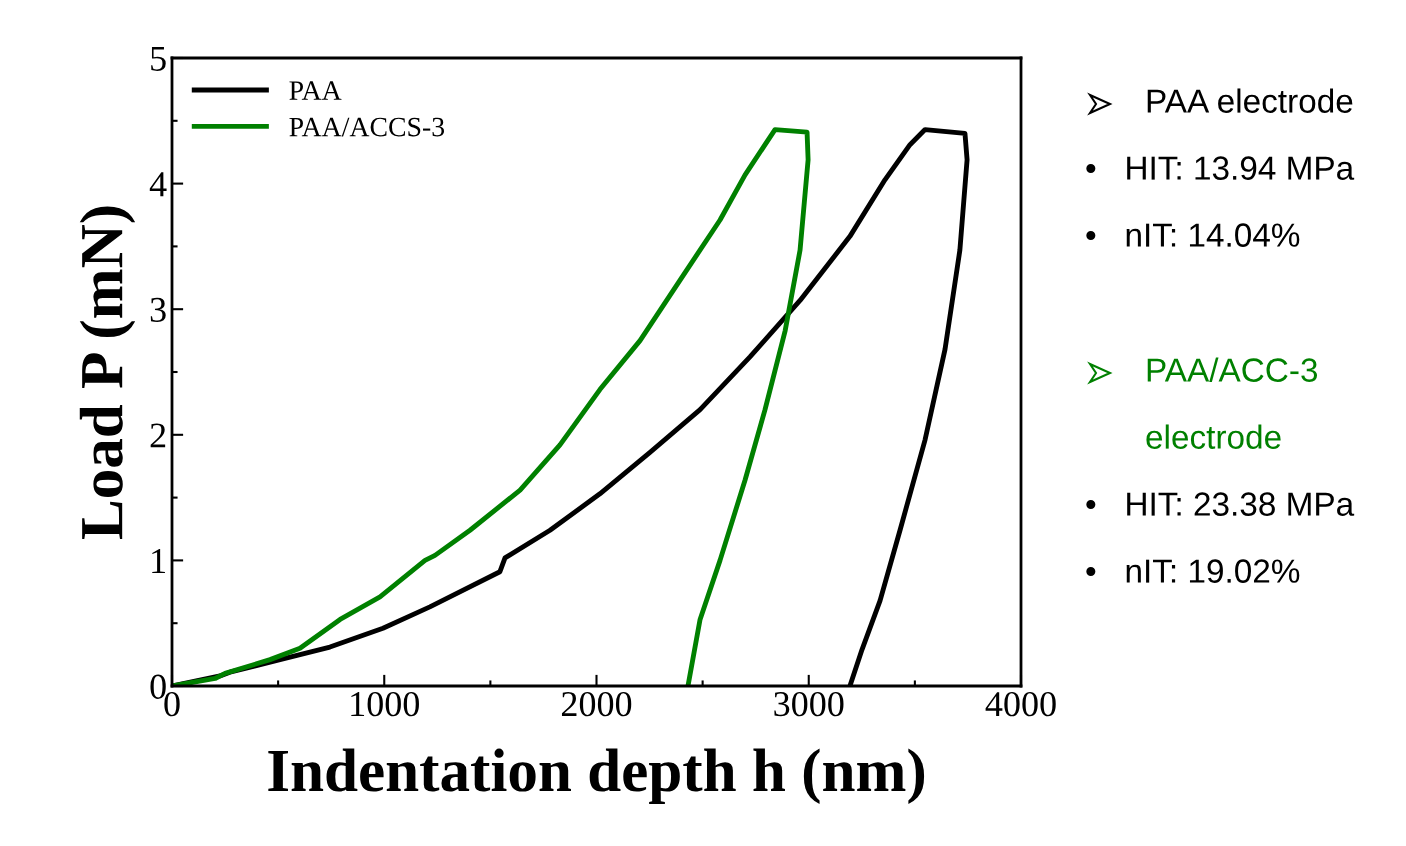 This screenshot has width=1406, height=846. Describe the element at coordinates (367, 127) in the screenshot. I see `legend-label: PAA/ACCS-3` at that location.